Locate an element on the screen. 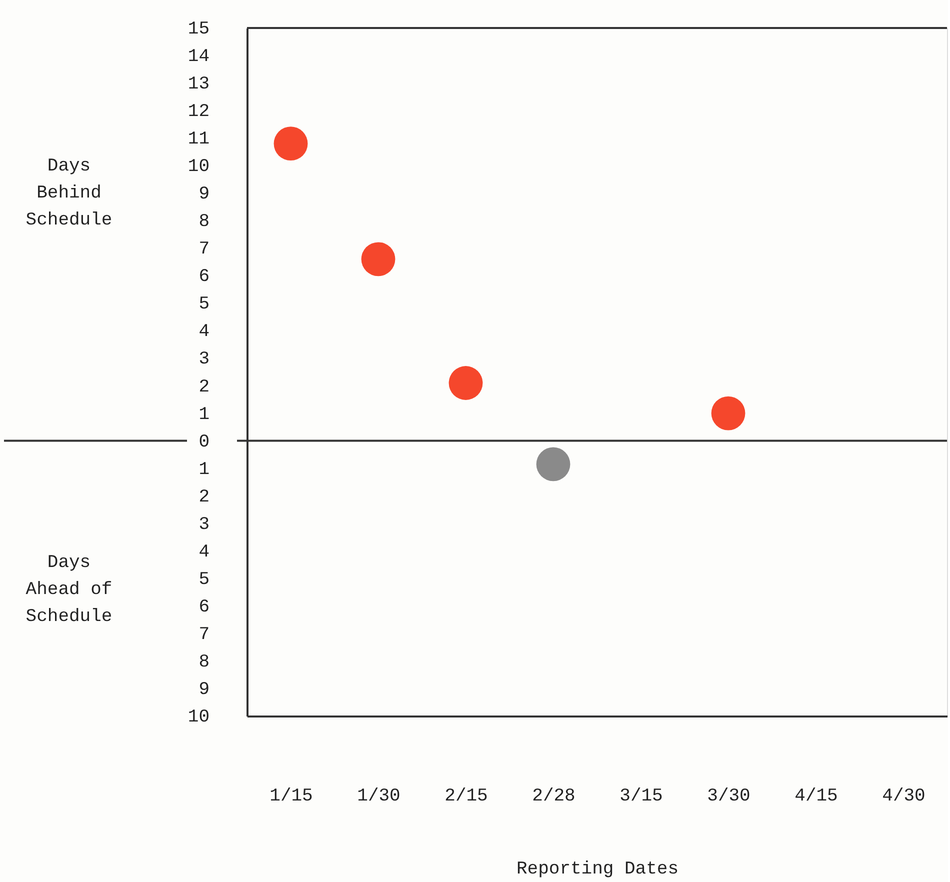 Image resolution: width=950 pixels, height=882 pixels. y-tick-label: 11 is located at coordinates (199, 140).